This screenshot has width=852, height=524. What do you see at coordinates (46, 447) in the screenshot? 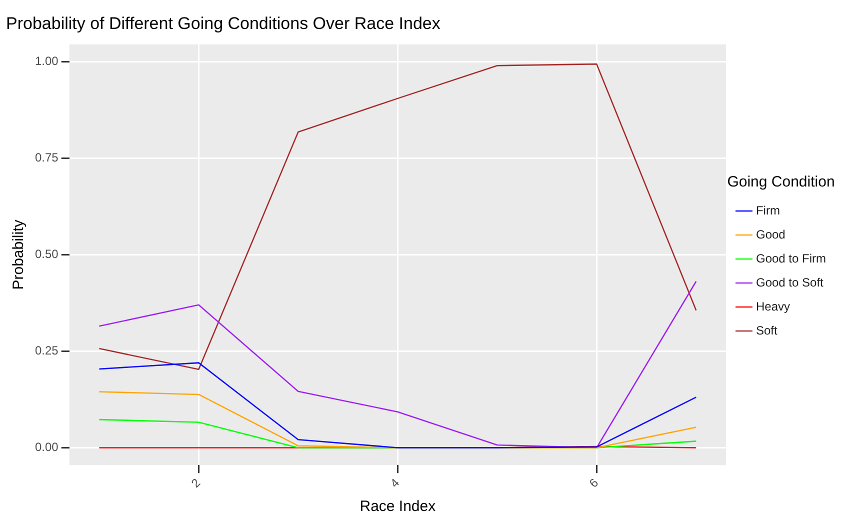
I see `y-tick-label: 0.00` at bounding box center [46, 447].